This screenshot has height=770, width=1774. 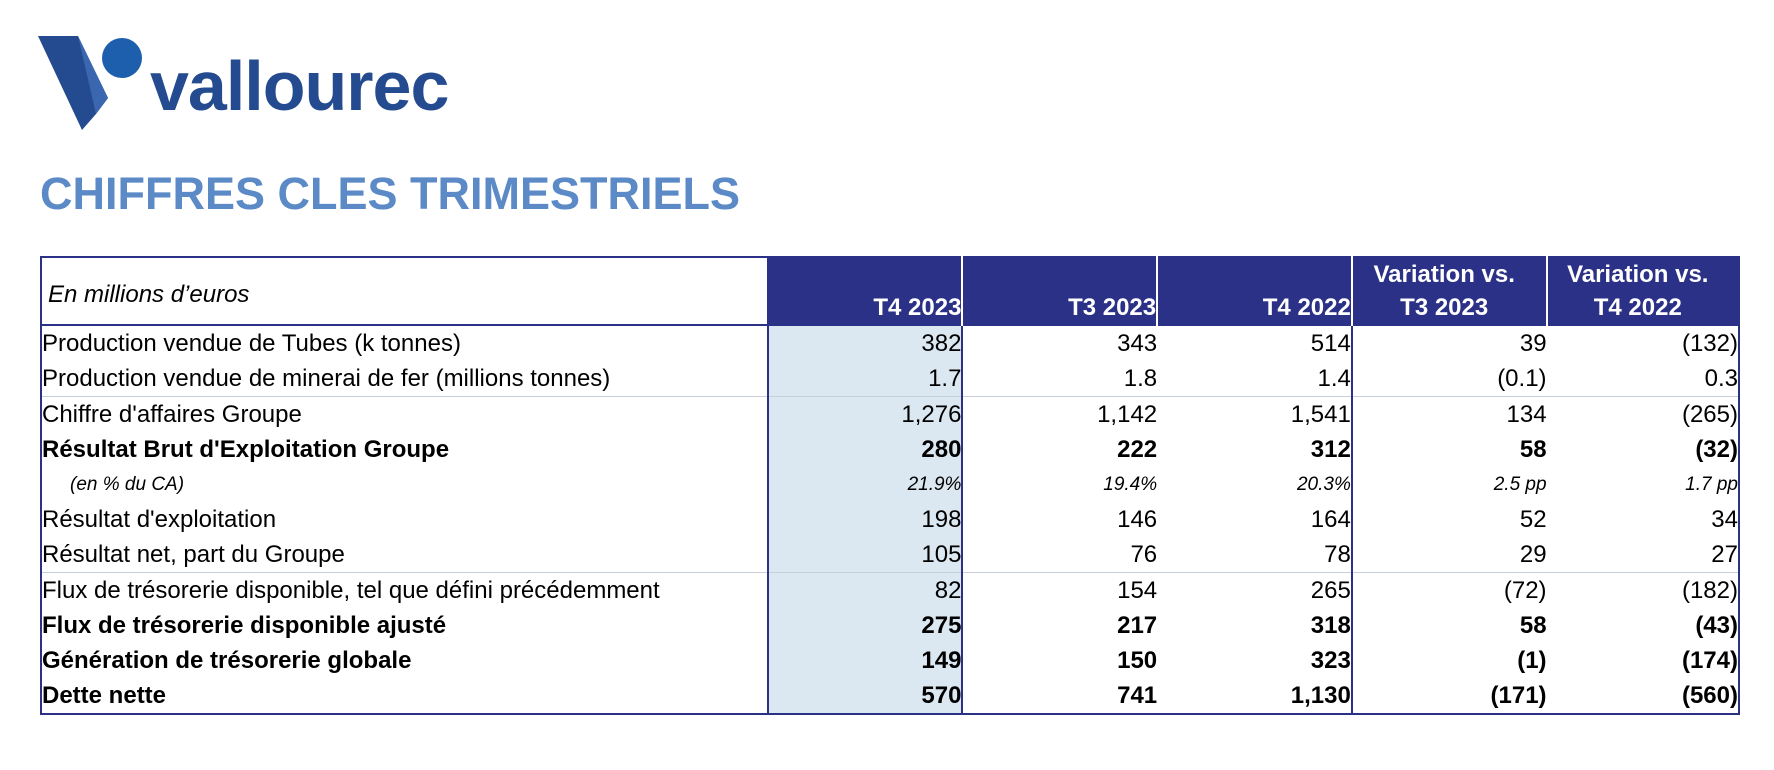 What do you see at coordinates (1716, 449) in the screenshot?
I see `cell-value: (32)` at bounding box center [1716, 449].